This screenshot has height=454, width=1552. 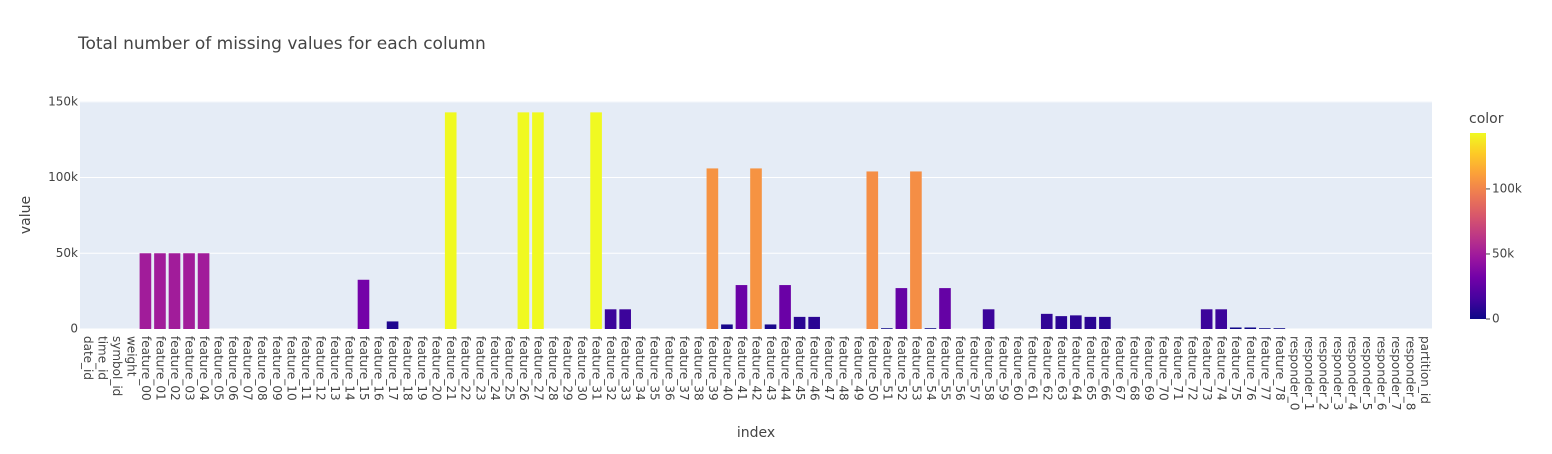 I want to click on x-tick-label: feature_71, so click(x=1178, y=368).